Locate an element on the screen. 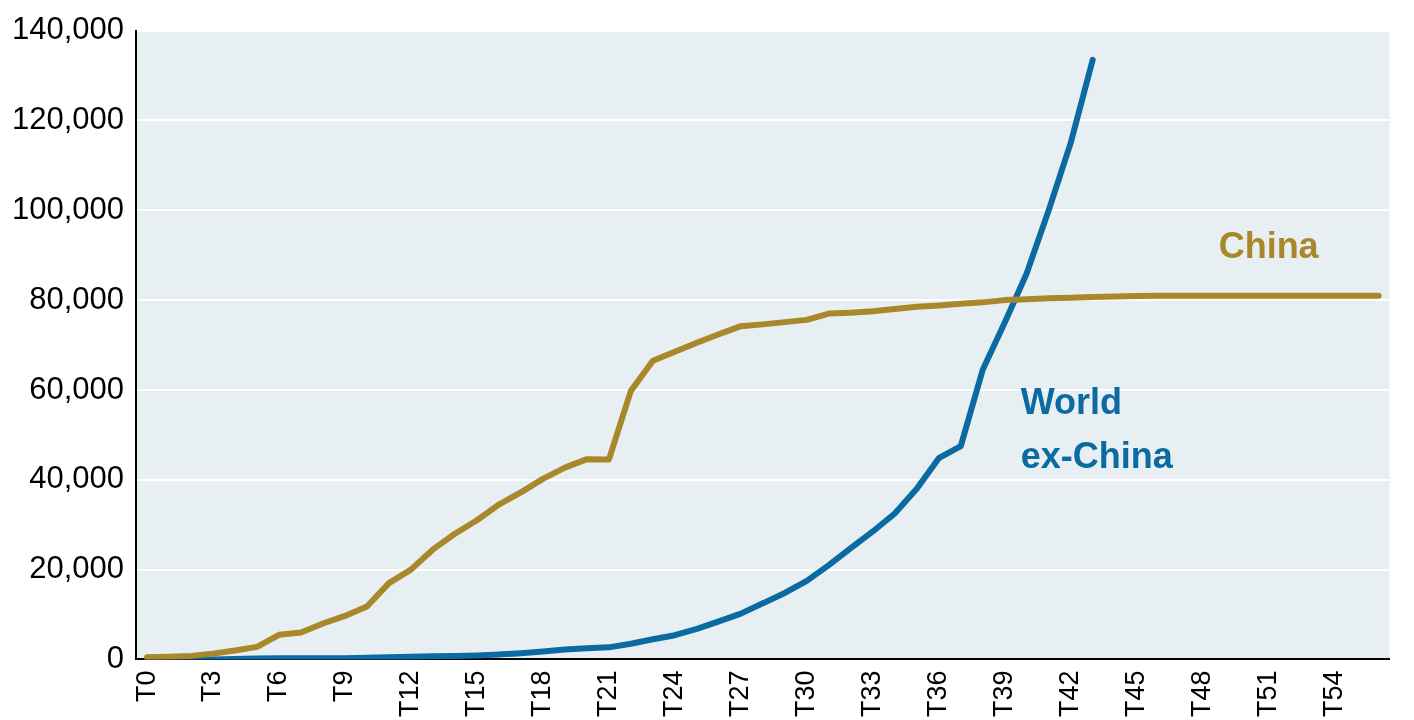  y-tick-label: 60,000 is located at coordinates (77, 388).